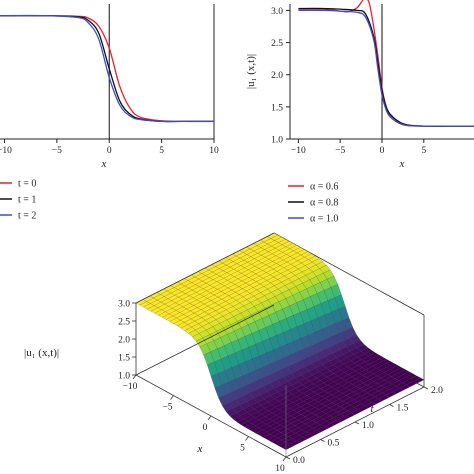 Image resolution: width=474 pixels, height=474 pixels. Describe the element at coordinates (334, 444) in the screenshot. I see `t-tick-label: 0.5` at that location.